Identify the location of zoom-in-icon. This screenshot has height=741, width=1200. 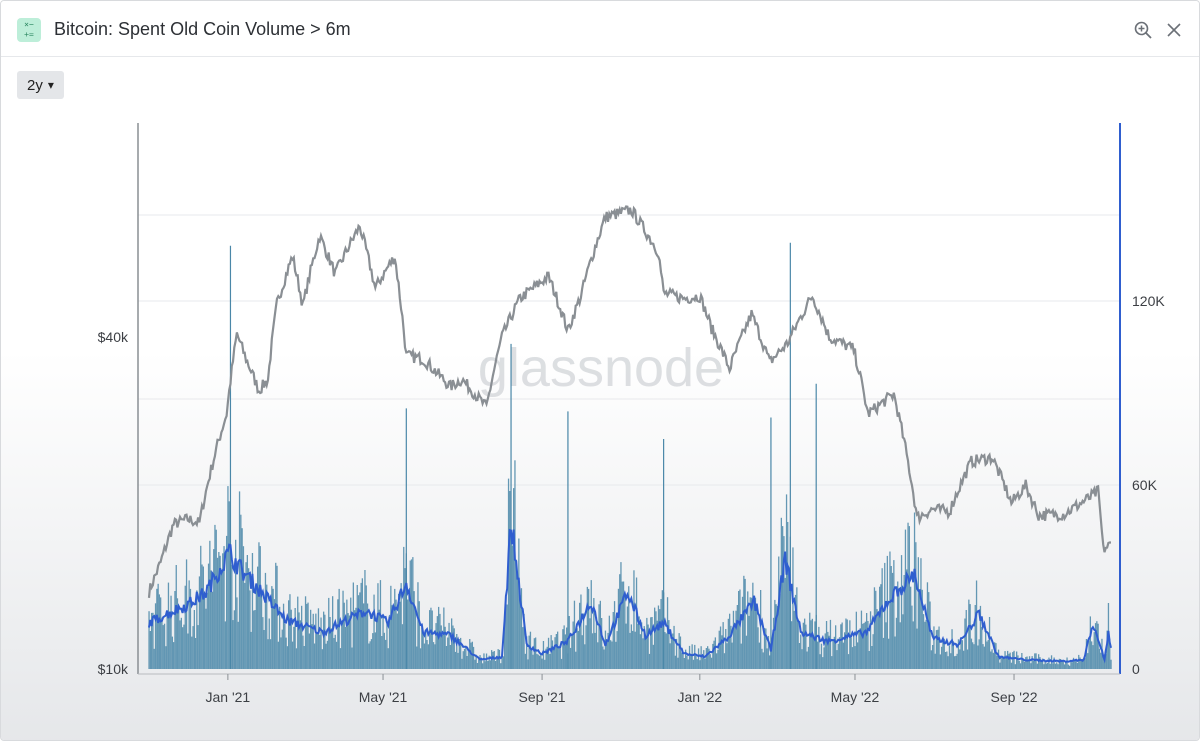
(1143, 30).